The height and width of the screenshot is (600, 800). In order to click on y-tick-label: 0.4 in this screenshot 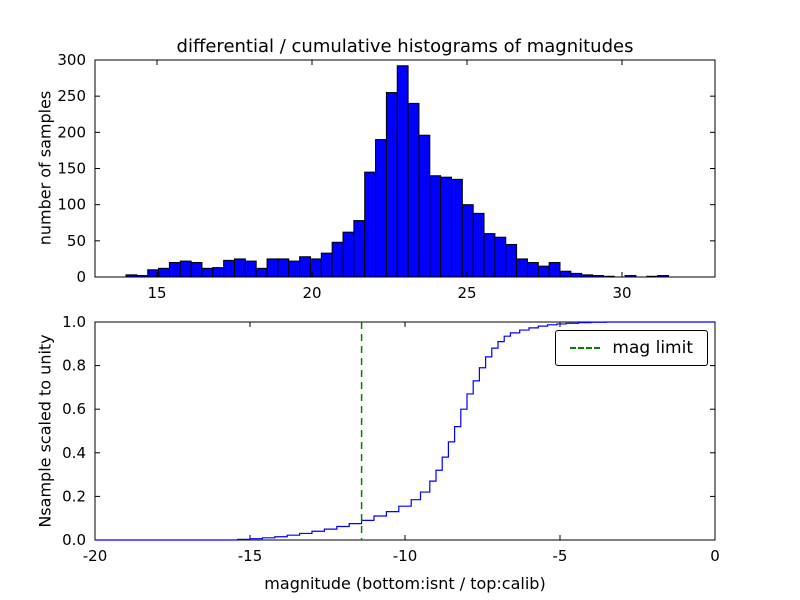, I will do `click(74, 453)`.